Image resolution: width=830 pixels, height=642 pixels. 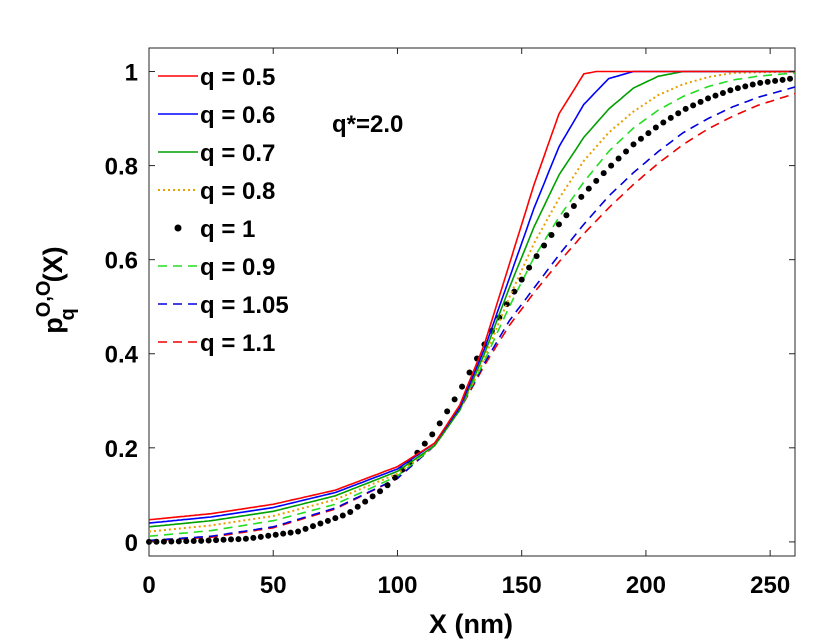 I want to click on legend-item: q = 1.1, so click(x=216, y=343).